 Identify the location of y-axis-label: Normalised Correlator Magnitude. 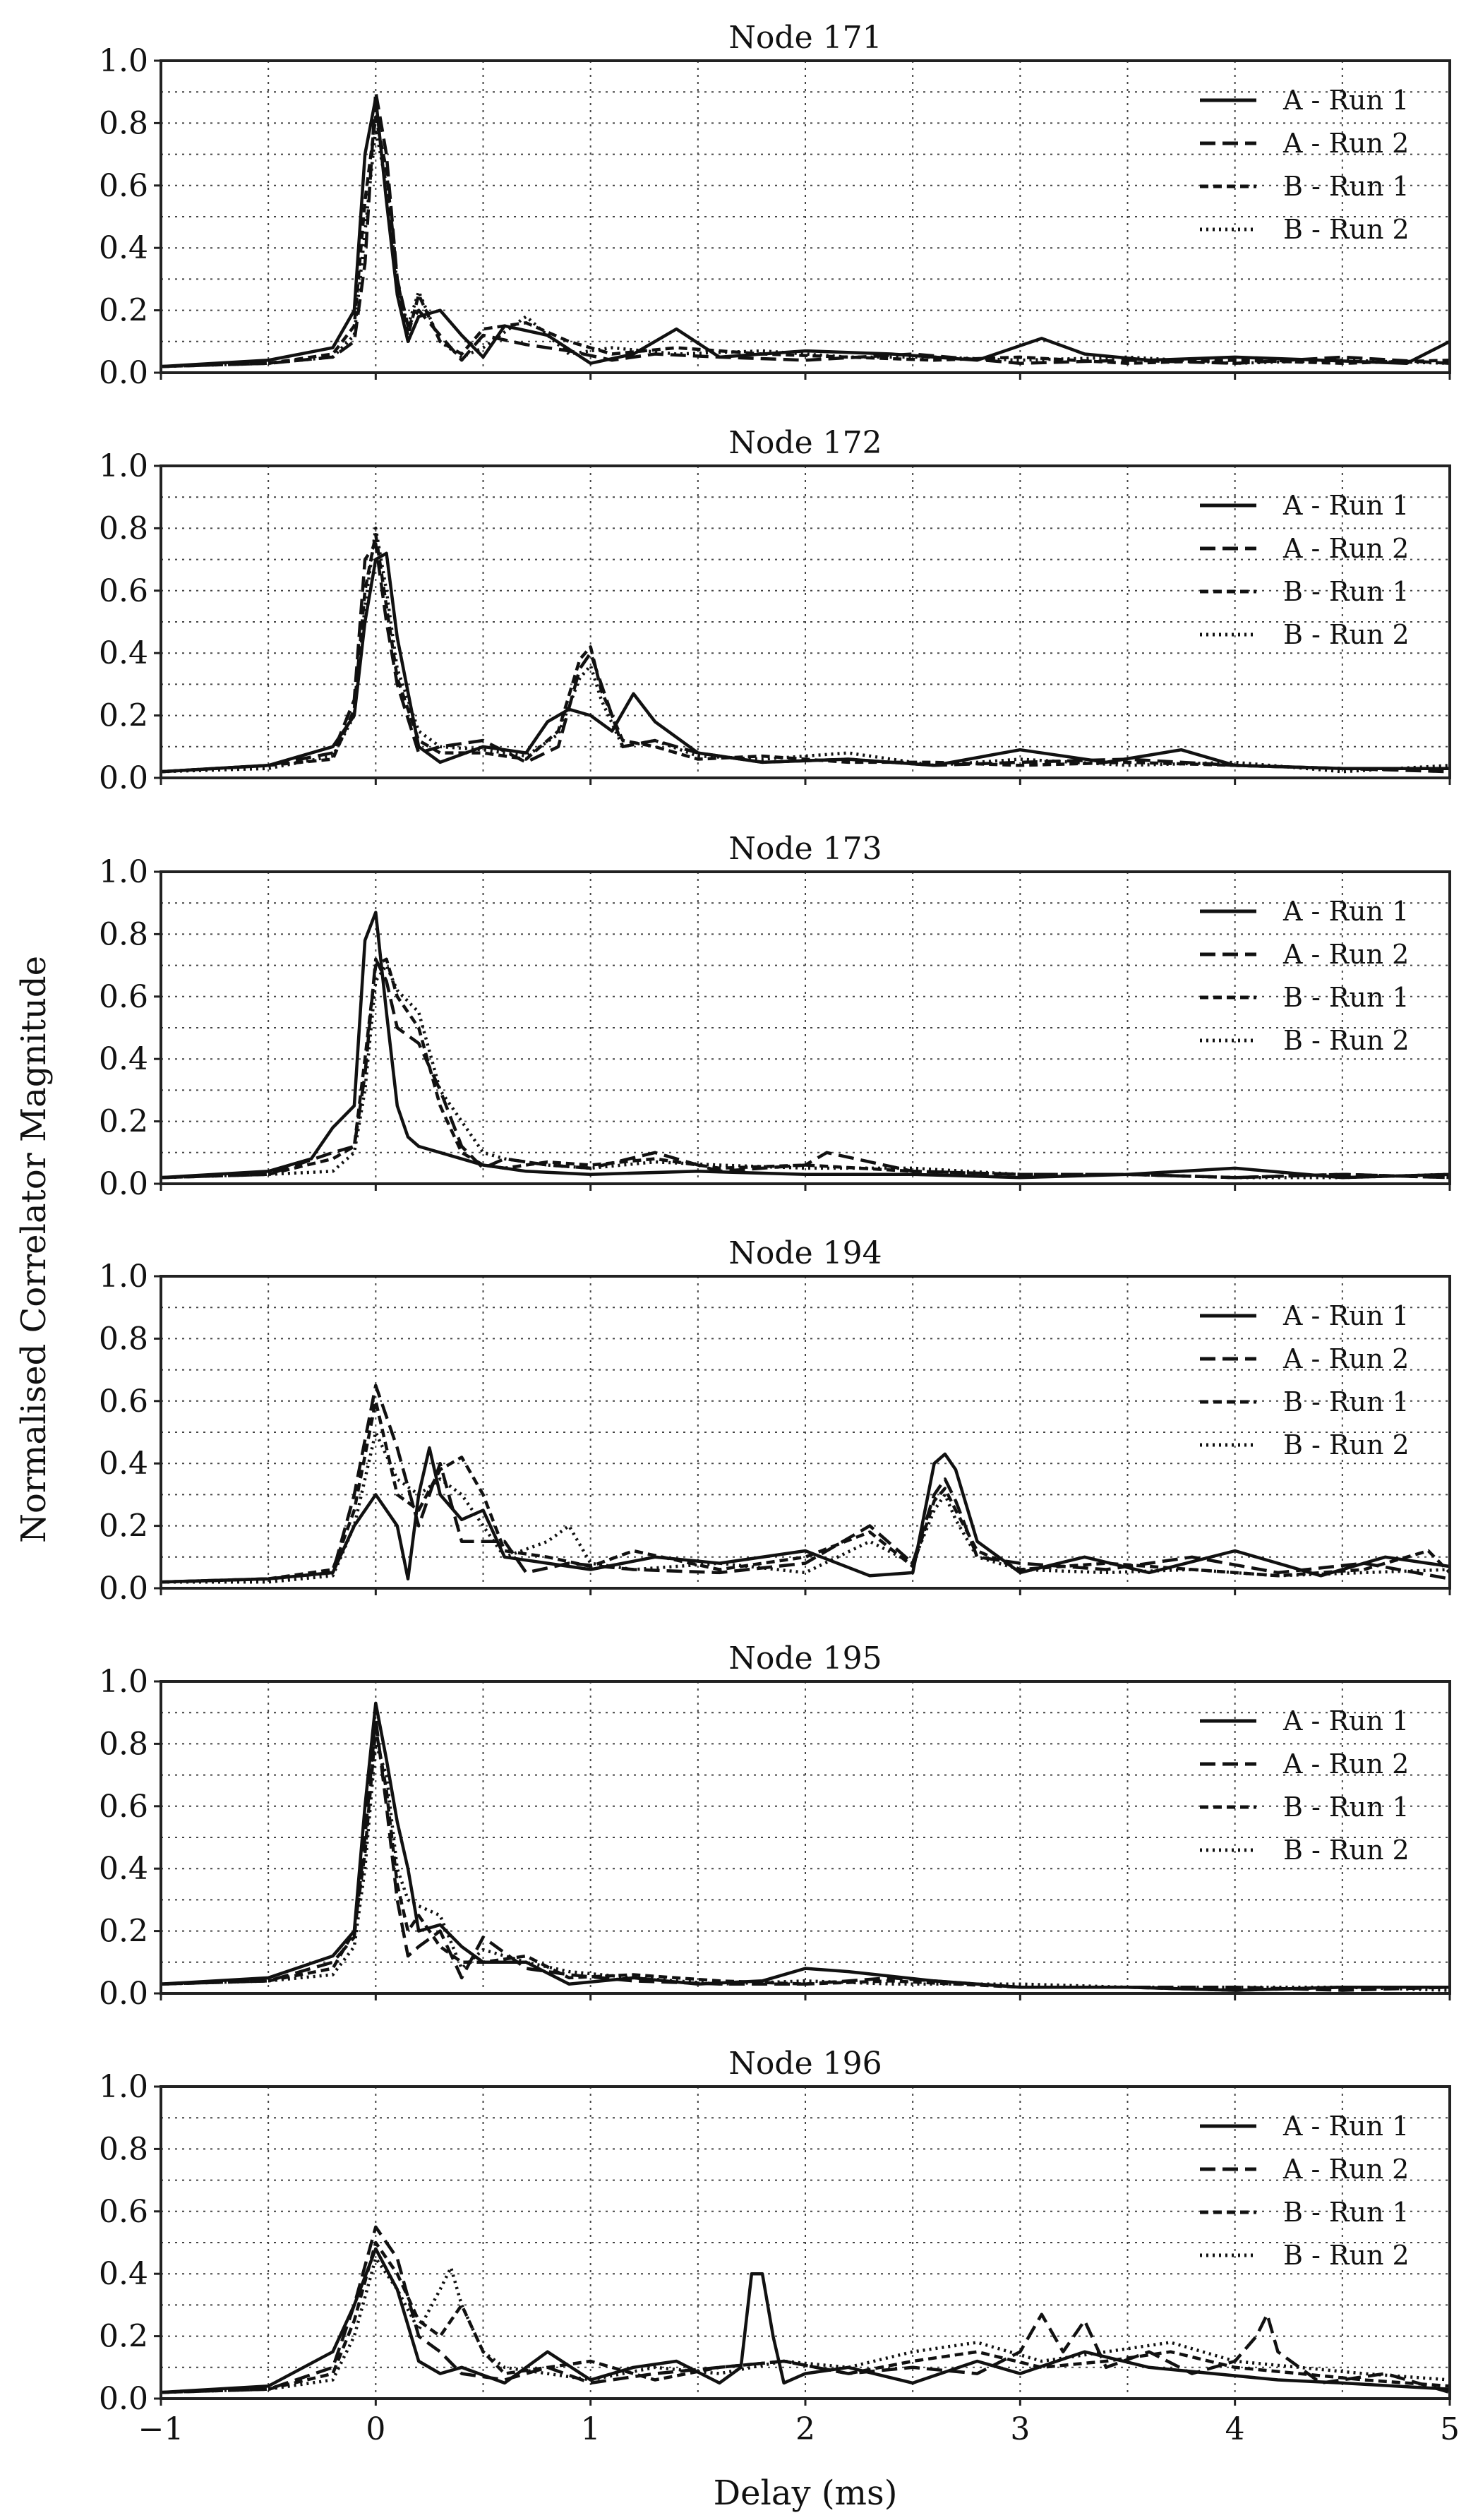
(34, 1249).